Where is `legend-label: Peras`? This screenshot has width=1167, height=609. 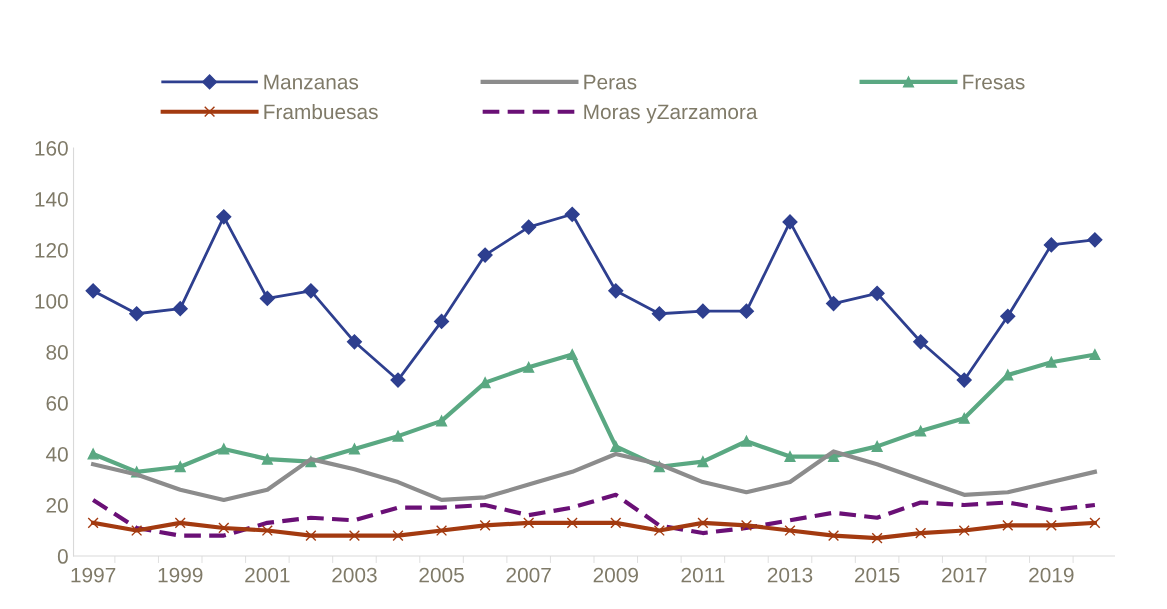 legend-label: Peras is located at coordinates (610, 82).